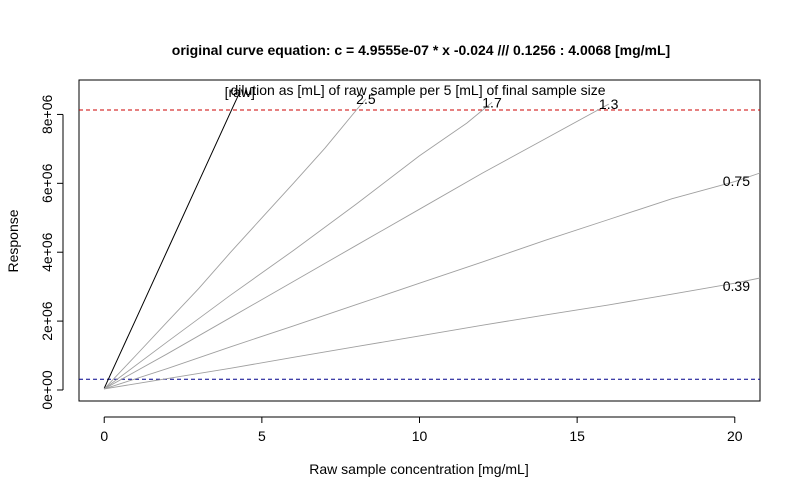 The width and height of the screenshot is (800, 500). I want to click on x-tick-label-4: 20, so click(735, 436).